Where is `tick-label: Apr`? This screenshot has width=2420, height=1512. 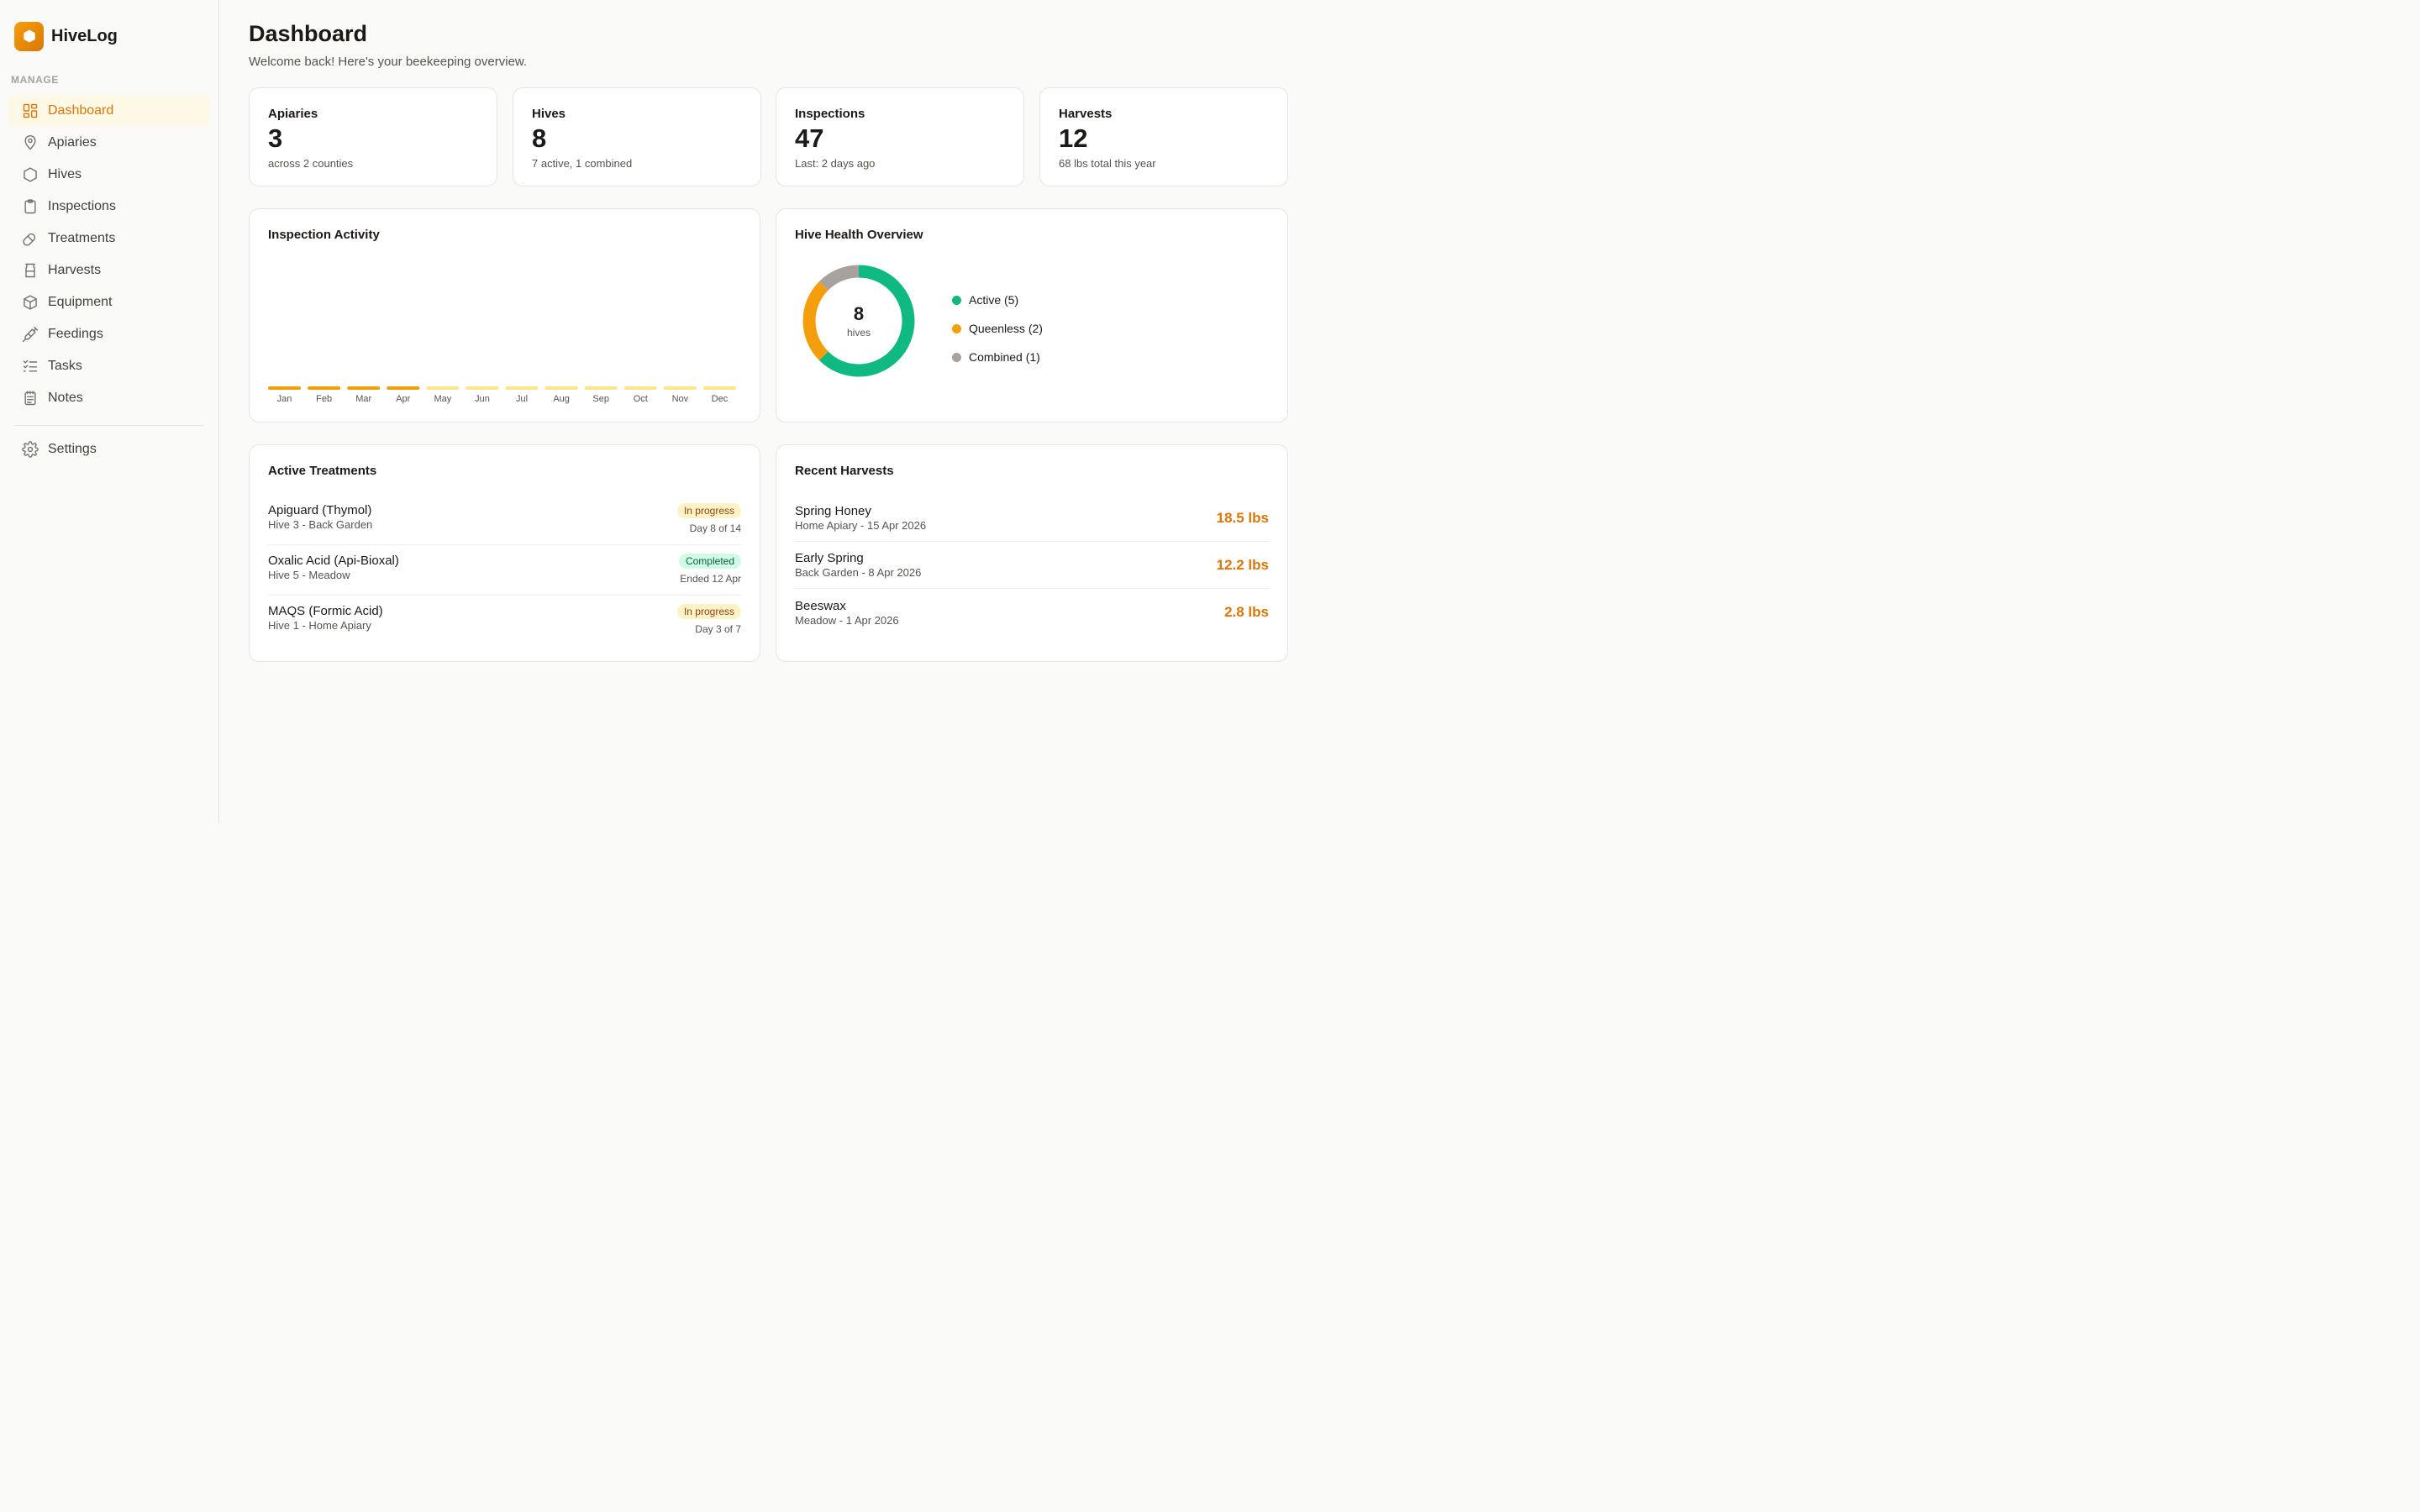 tick-label: Apr is located at coordinates (403, 399).